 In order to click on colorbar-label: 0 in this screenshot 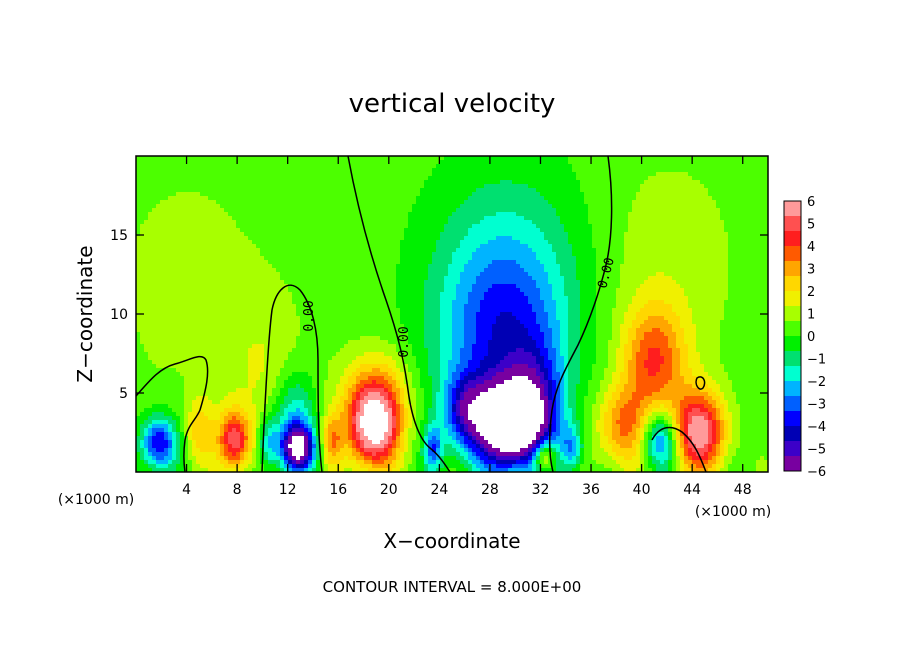, I will do `click(811, 337)`.